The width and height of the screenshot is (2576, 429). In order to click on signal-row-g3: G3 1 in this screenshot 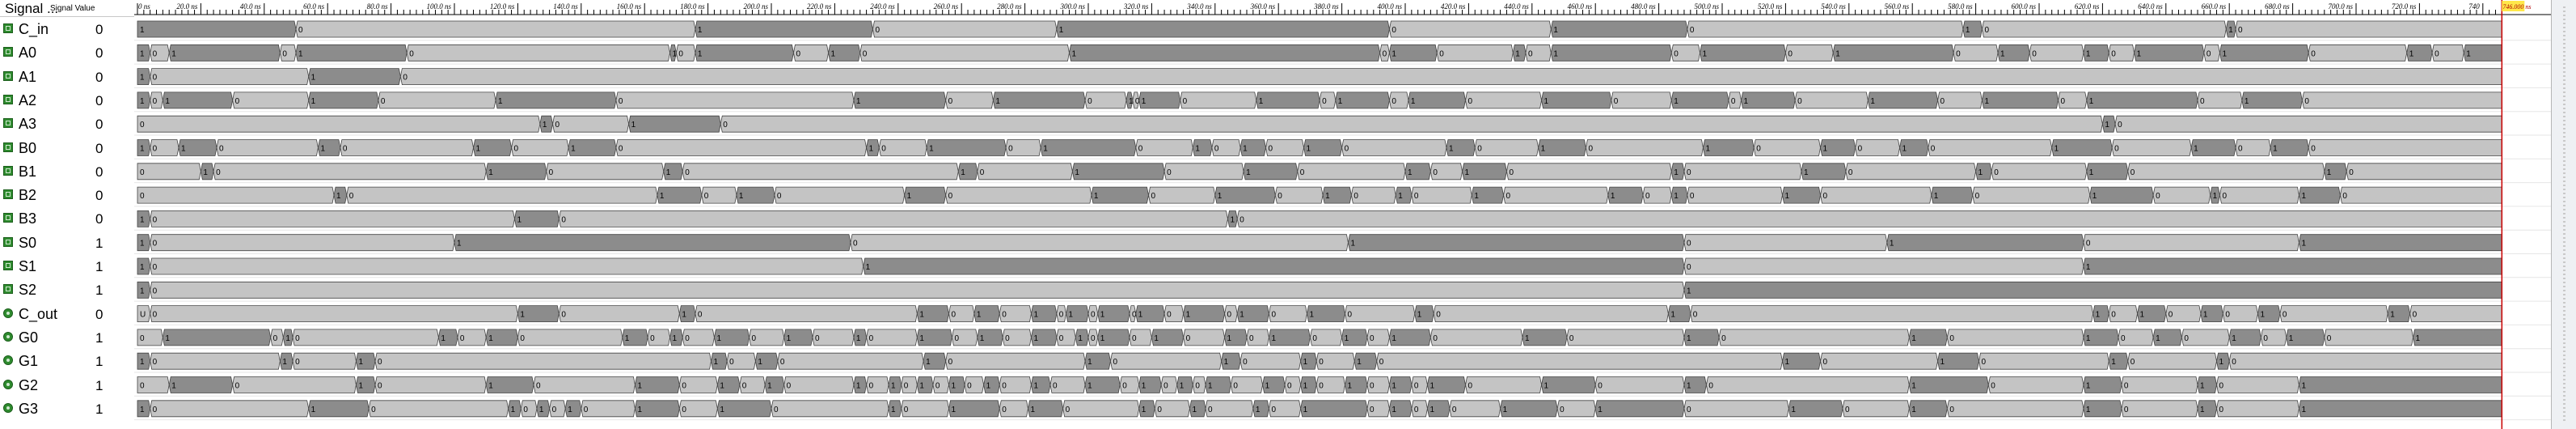, I will do `click(67, 409)`.